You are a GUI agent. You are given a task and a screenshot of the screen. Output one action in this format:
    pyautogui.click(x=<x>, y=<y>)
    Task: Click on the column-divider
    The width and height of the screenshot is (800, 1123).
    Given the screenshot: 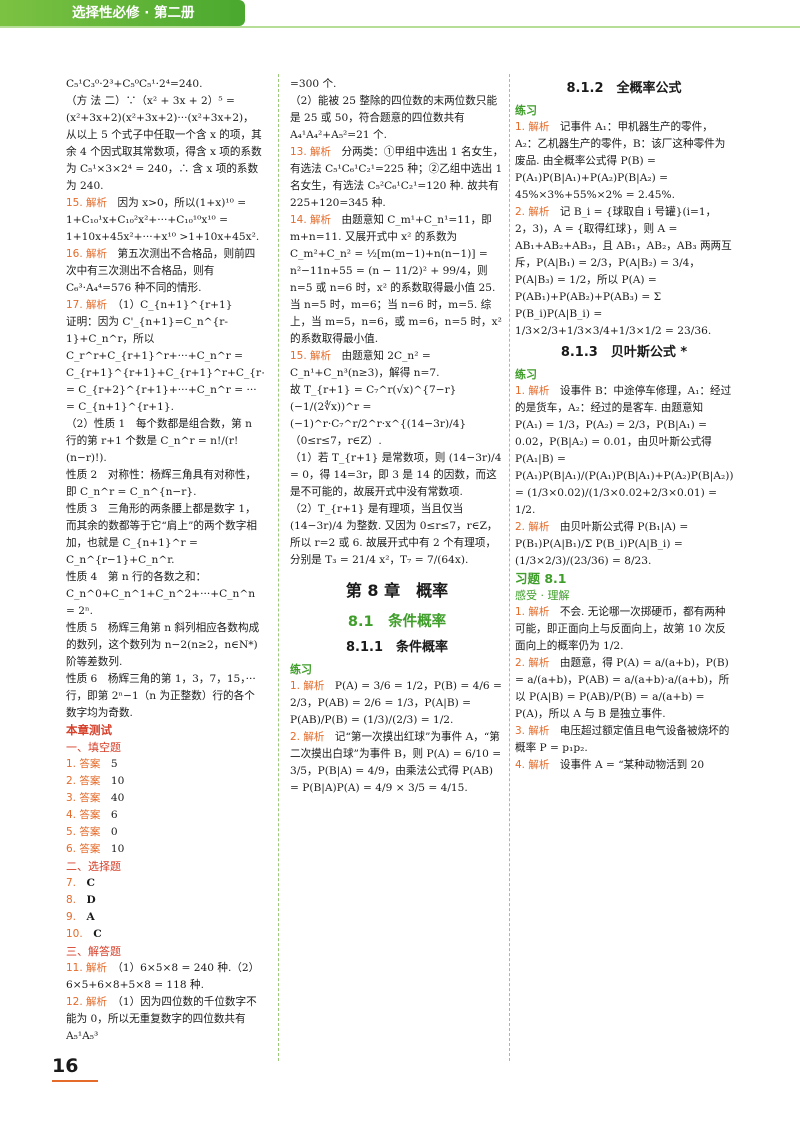 What is the action you would take?
    pyautogui.click(x=278, y=567)
    